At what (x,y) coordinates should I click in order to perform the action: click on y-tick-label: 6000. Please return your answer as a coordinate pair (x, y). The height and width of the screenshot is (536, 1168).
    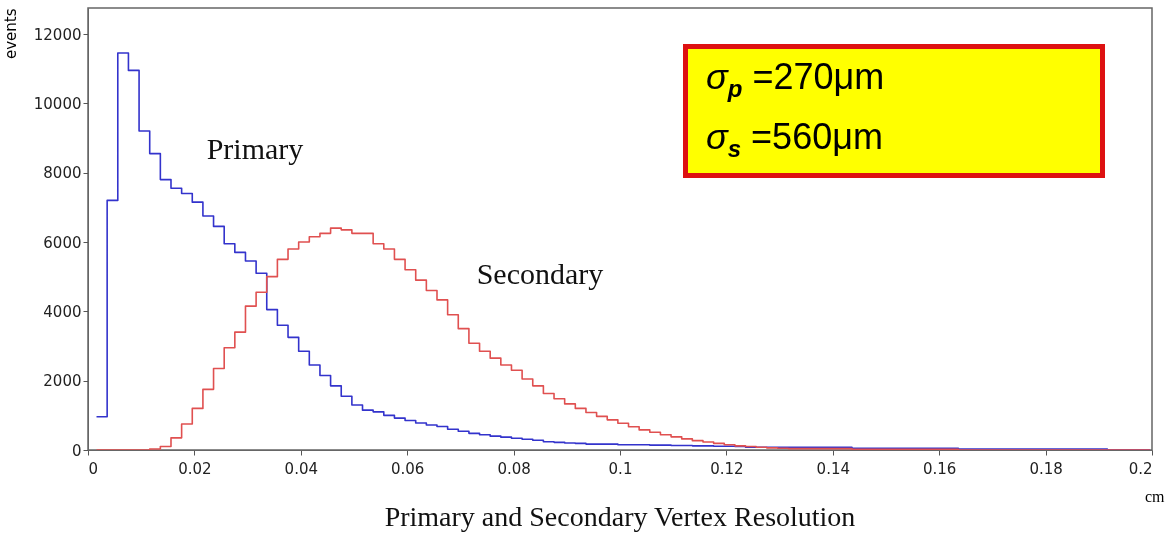
    Looking at the image, I should click on (62, 242).